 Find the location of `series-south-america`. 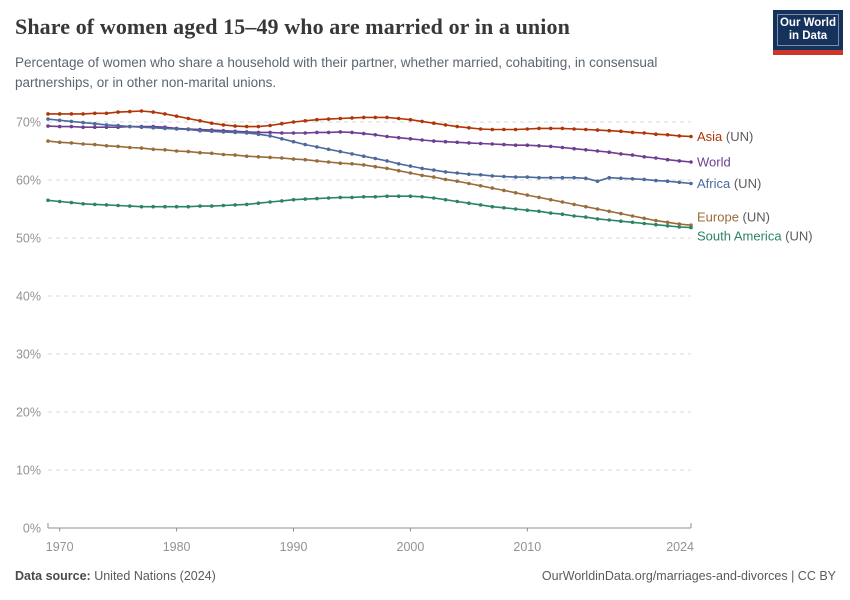

series-south-america is located at coordinates (369, 212).